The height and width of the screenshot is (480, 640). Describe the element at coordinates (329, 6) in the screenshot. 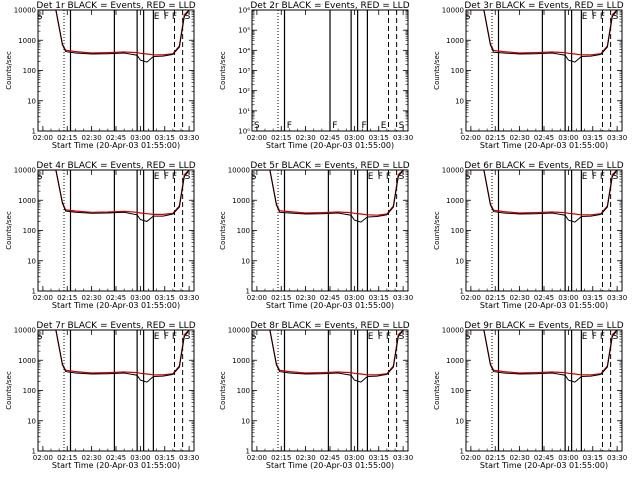

I see `chart-title: Det 2r BLACK = Events, RED = LLD` at that location.